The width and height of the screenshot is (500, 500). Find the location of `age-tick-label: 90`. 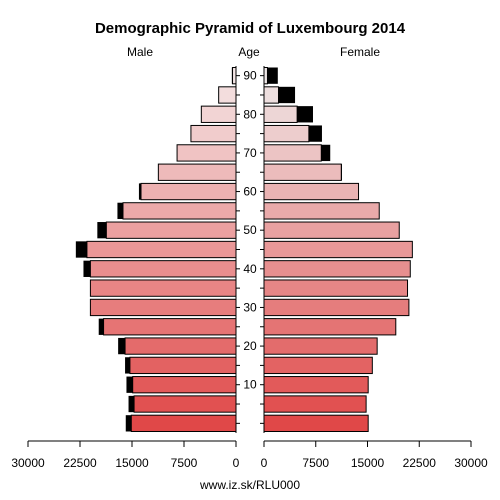

age-tick-label: 90 is located at coordinates (250, 76).